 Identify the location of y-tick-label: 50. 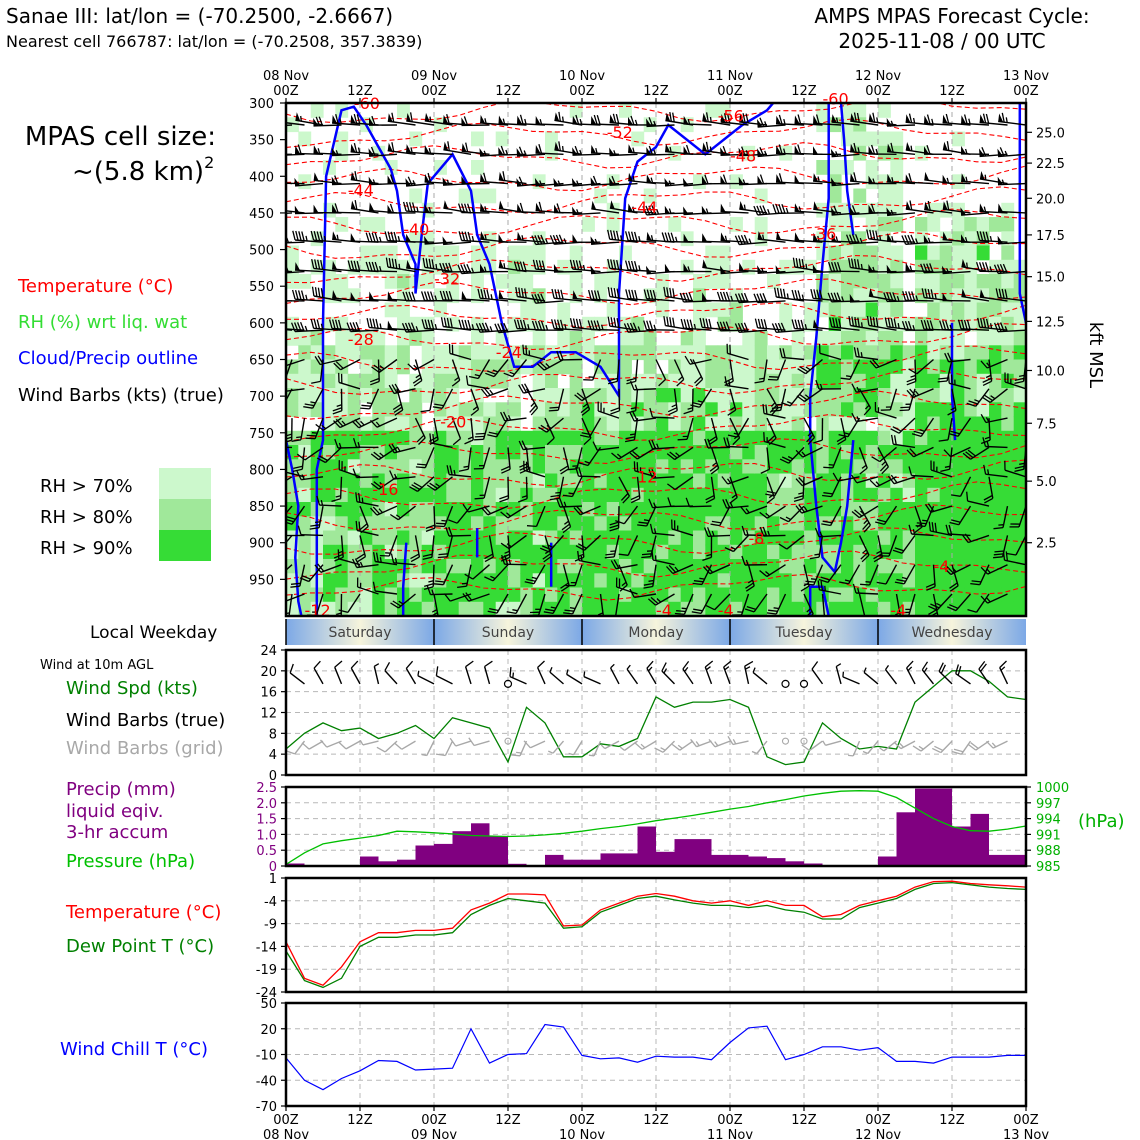
(268, 1004).